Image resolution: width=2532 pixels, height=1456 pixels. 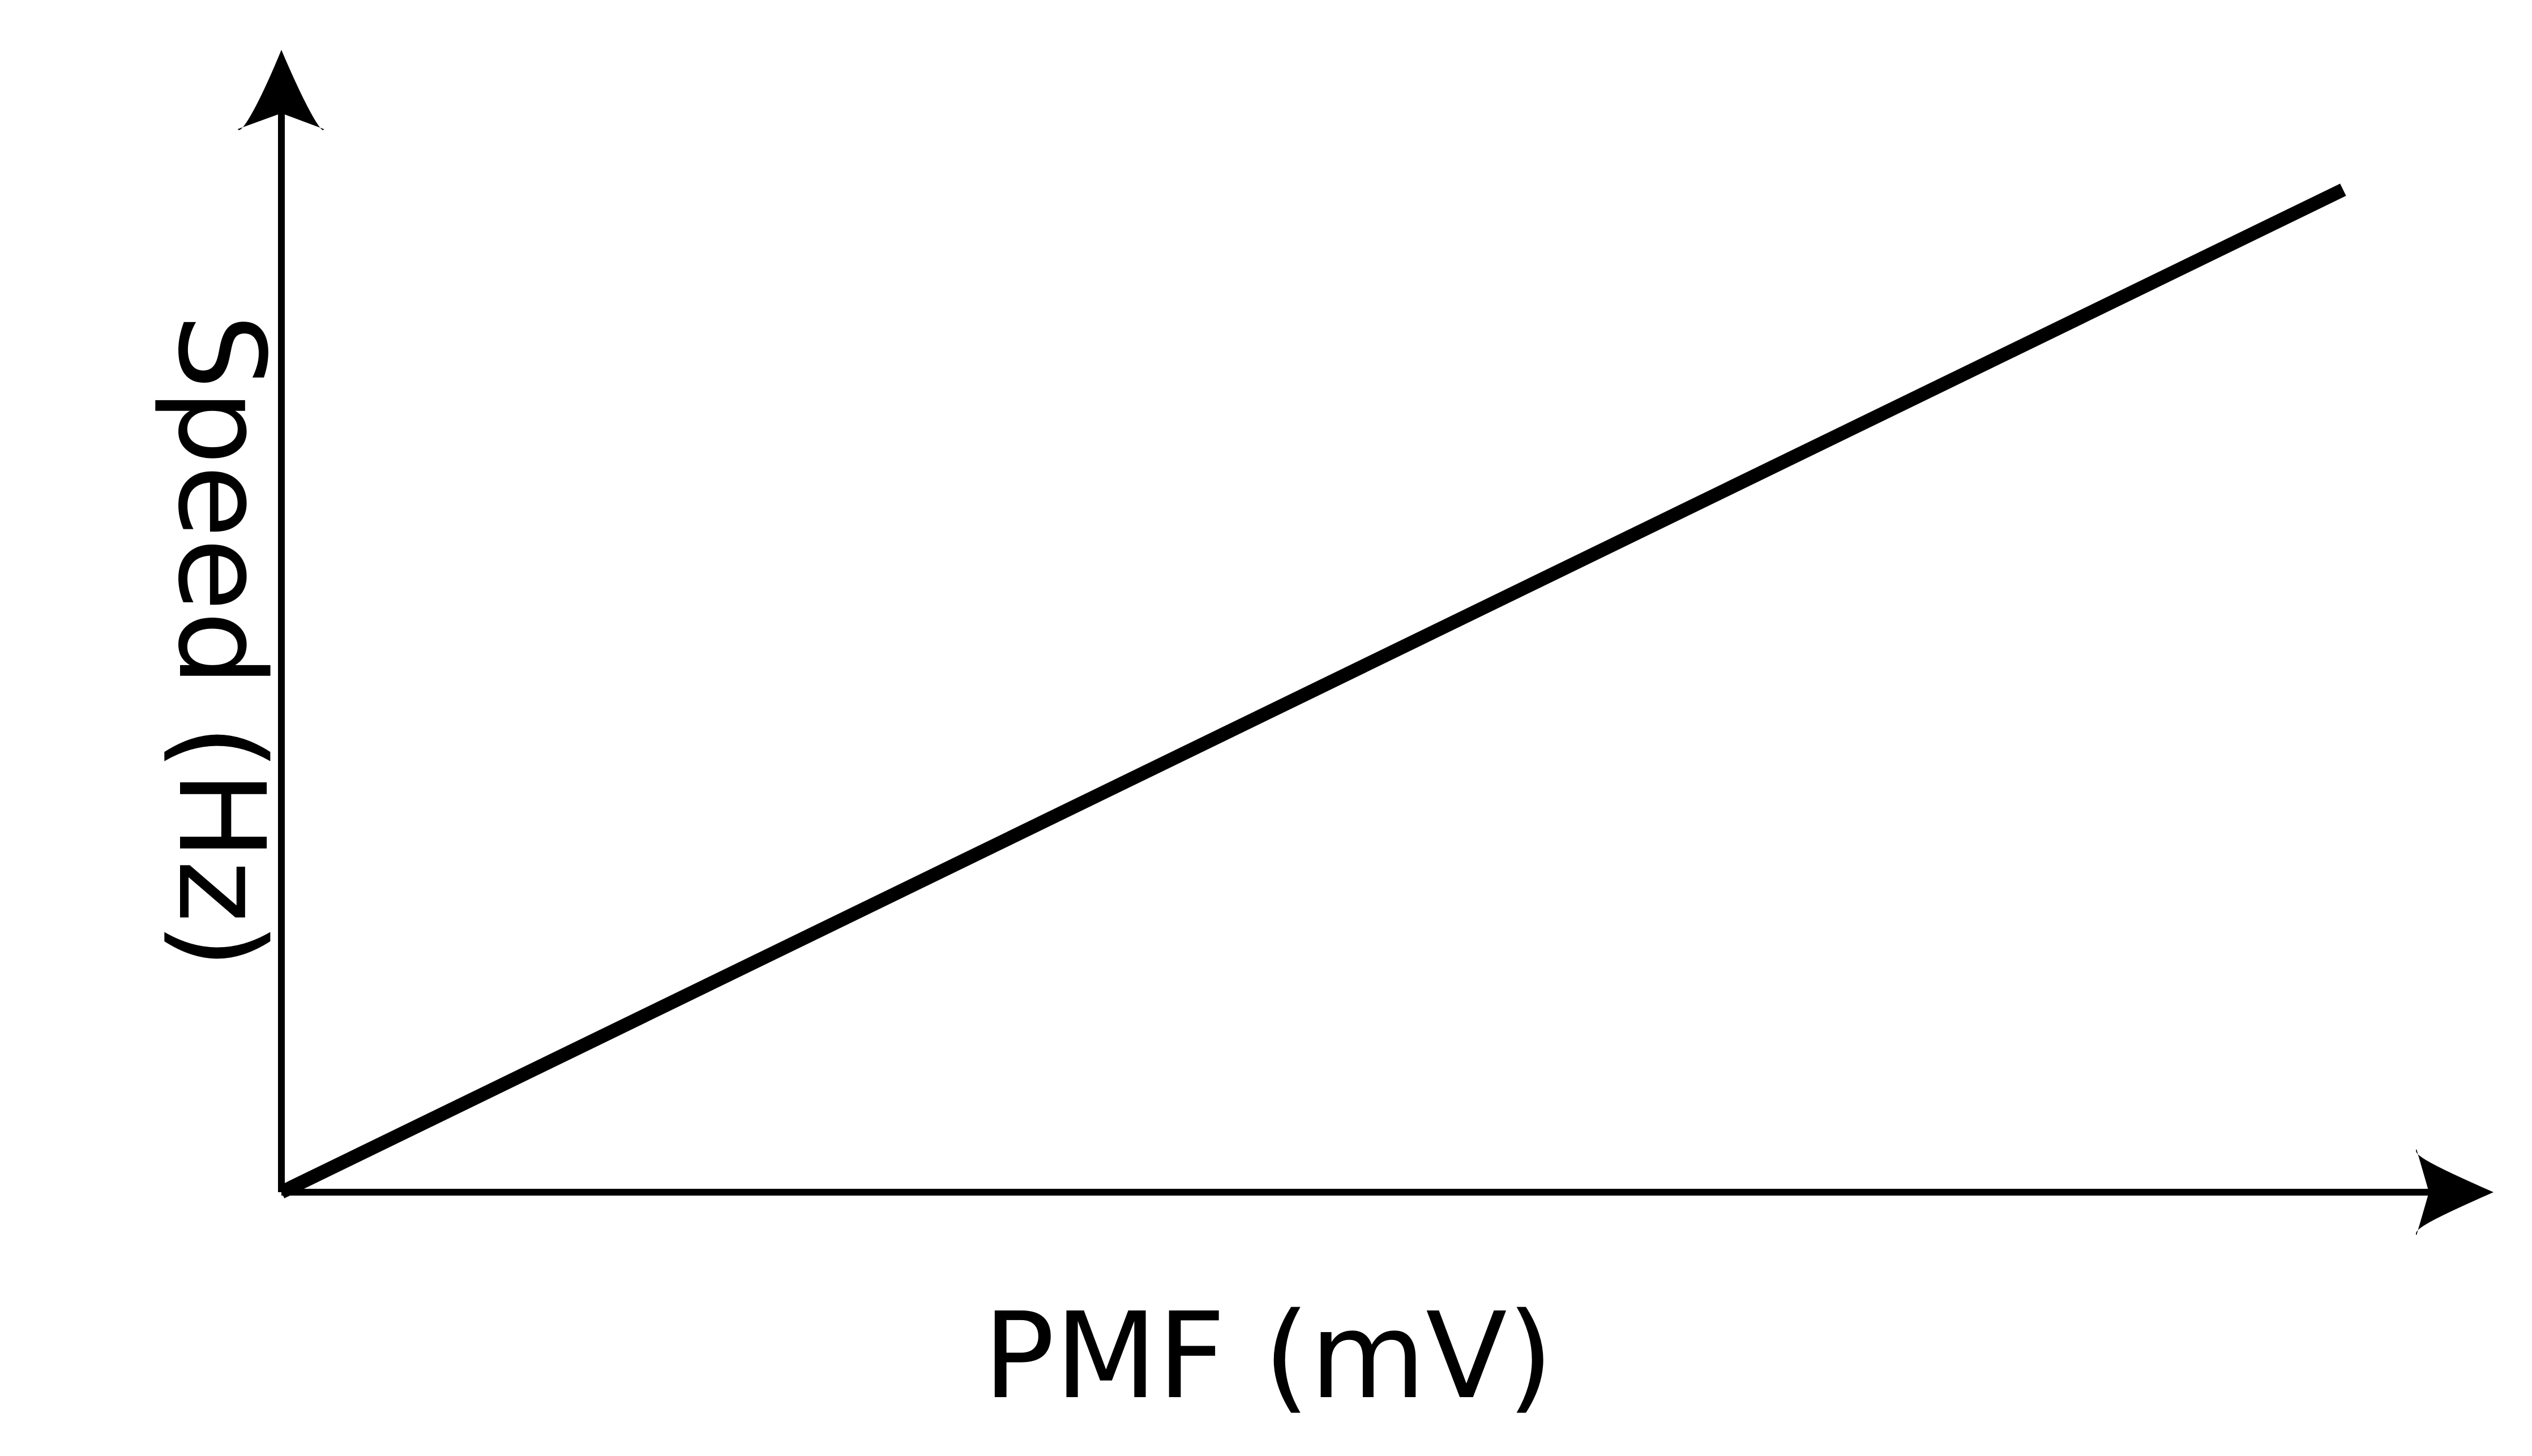 I want to click on x-axis-arrow-icon, so click(x=2454, y=1192).